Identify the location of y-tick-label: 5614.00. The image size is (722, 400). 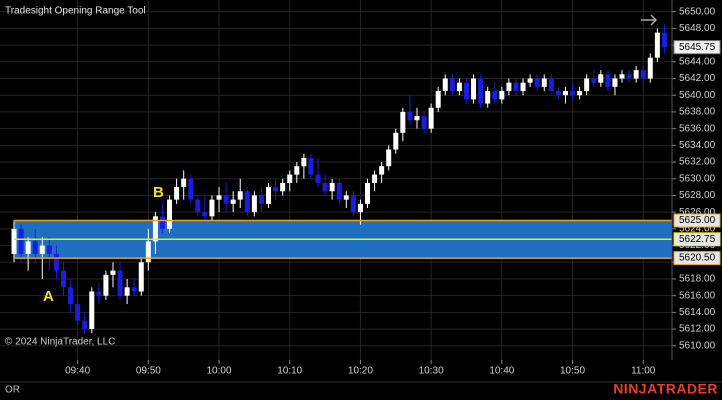
(697, 312).